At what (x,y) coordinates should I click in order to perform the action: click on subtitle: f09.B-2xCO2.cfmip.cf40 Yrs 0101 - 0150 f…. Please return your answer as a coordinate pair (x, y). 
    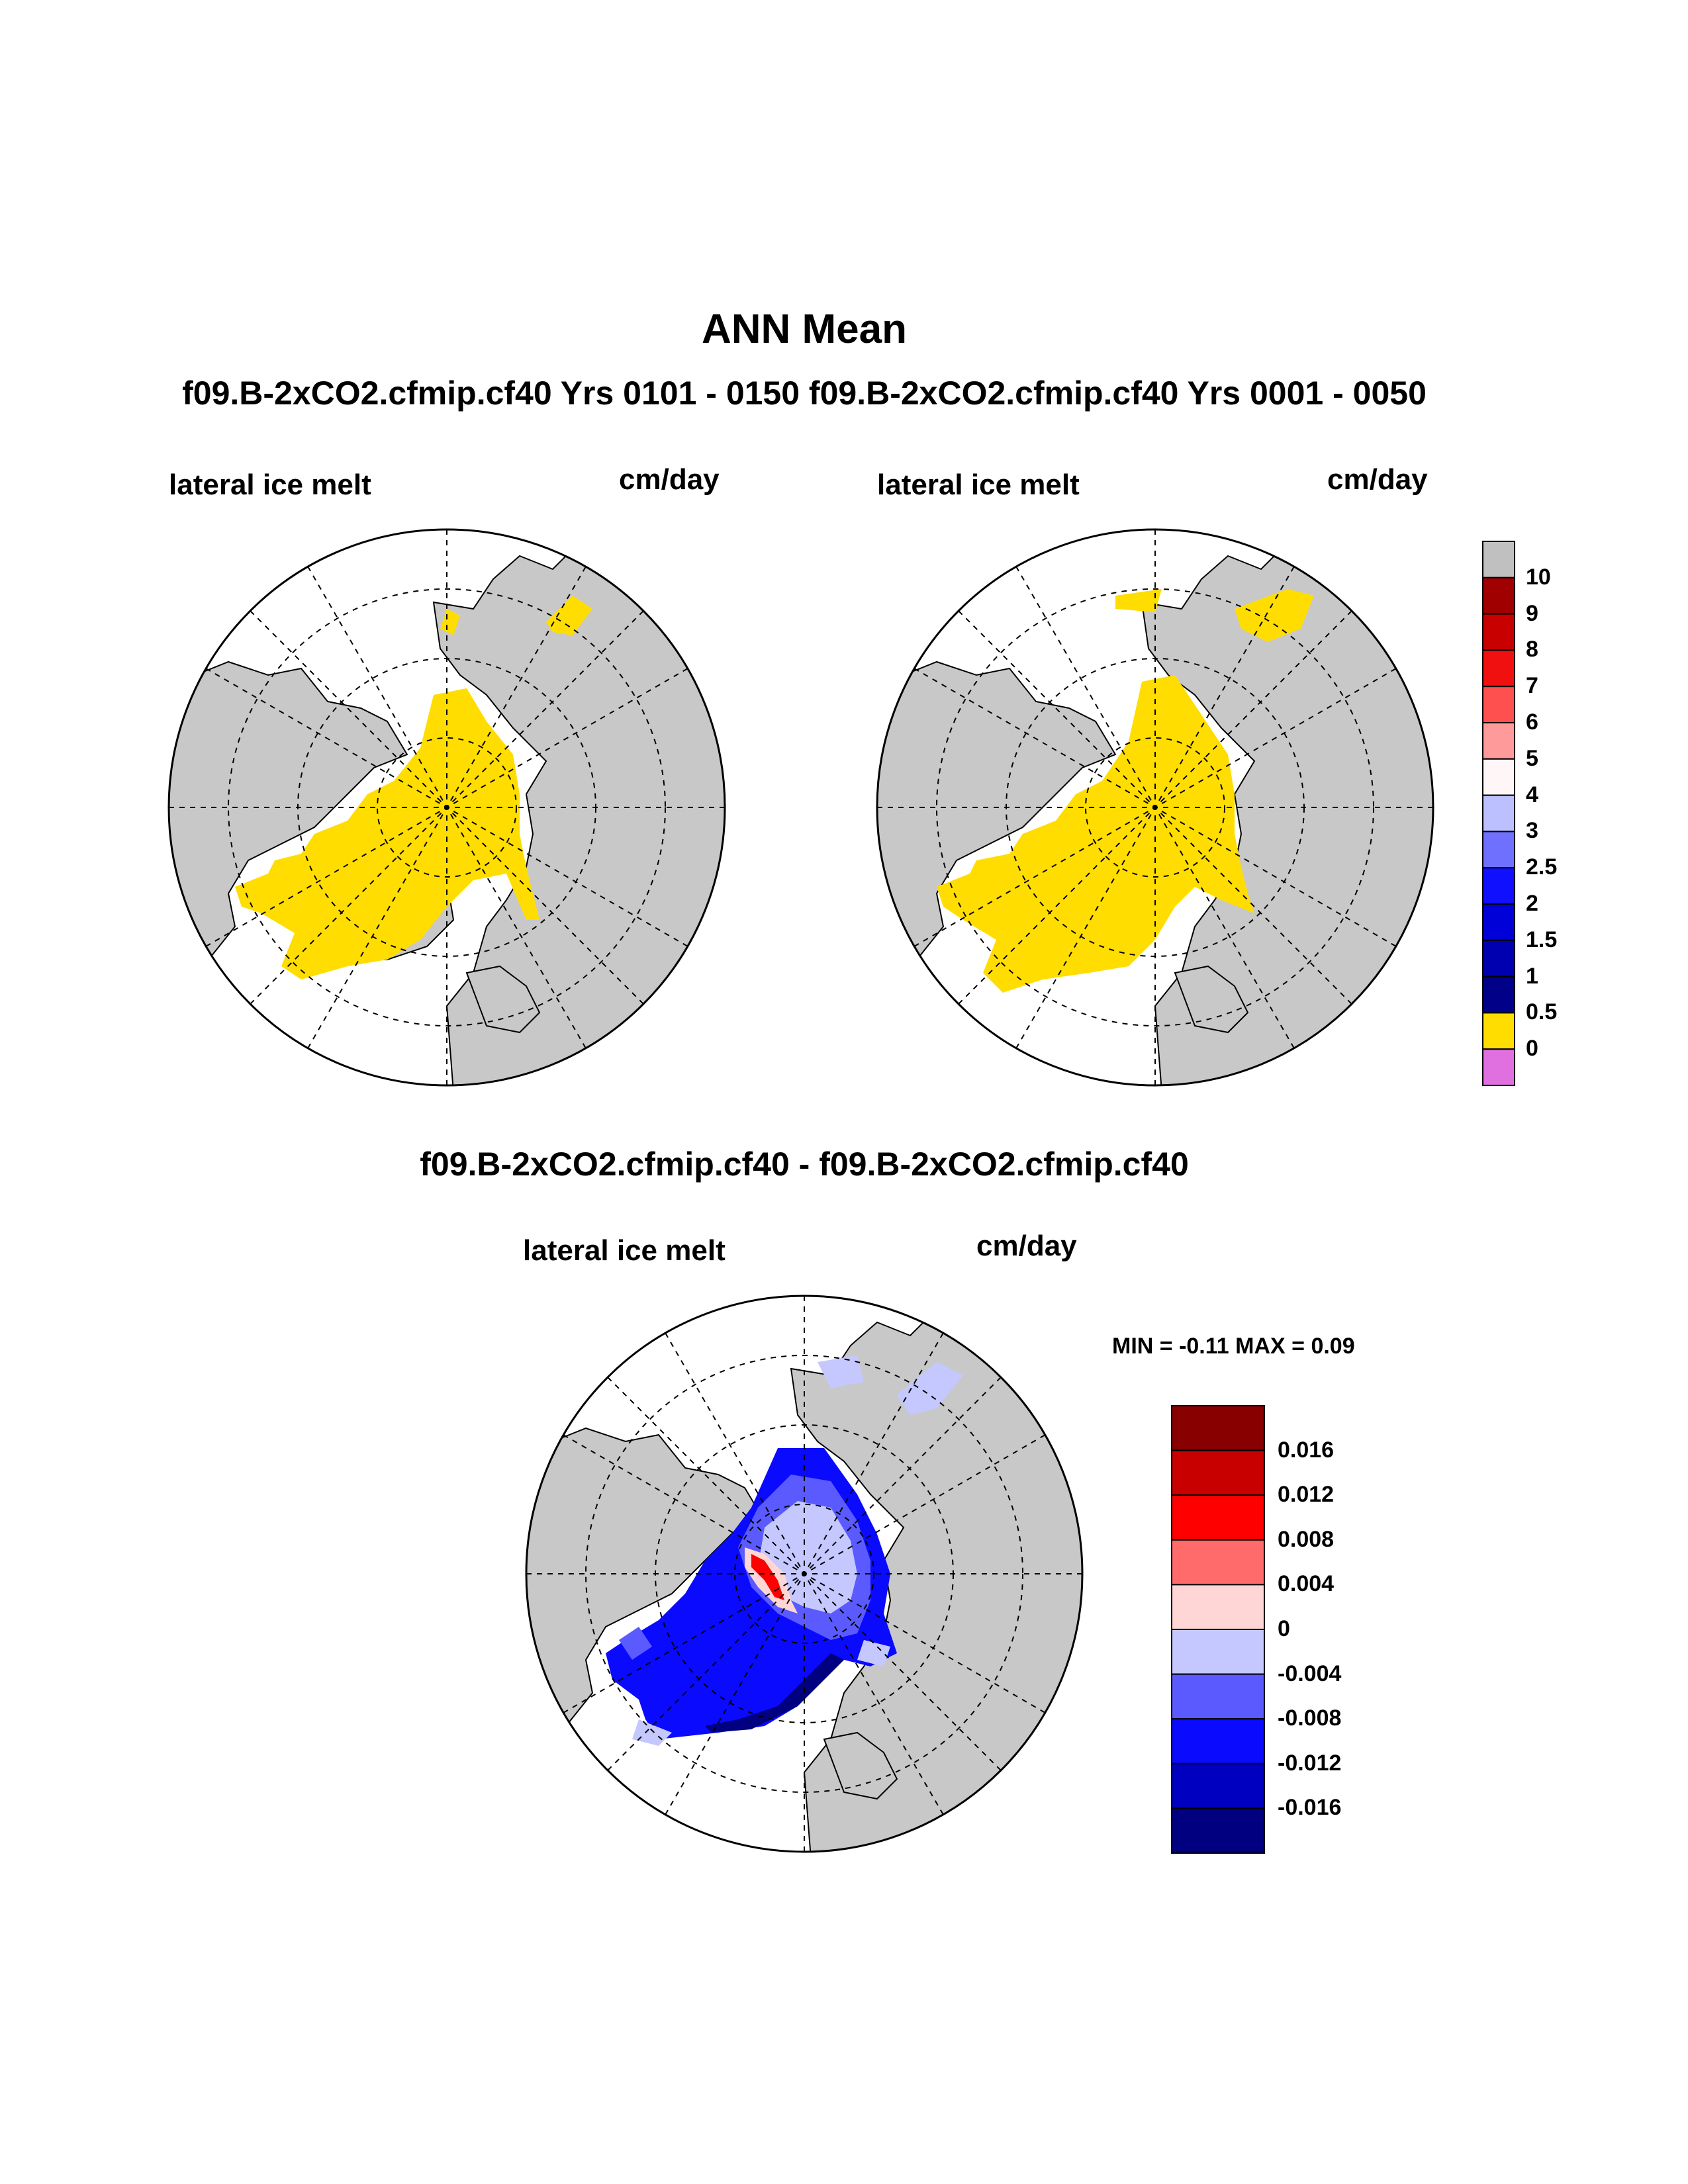
    Looking at the image, I should click on (805, 393).